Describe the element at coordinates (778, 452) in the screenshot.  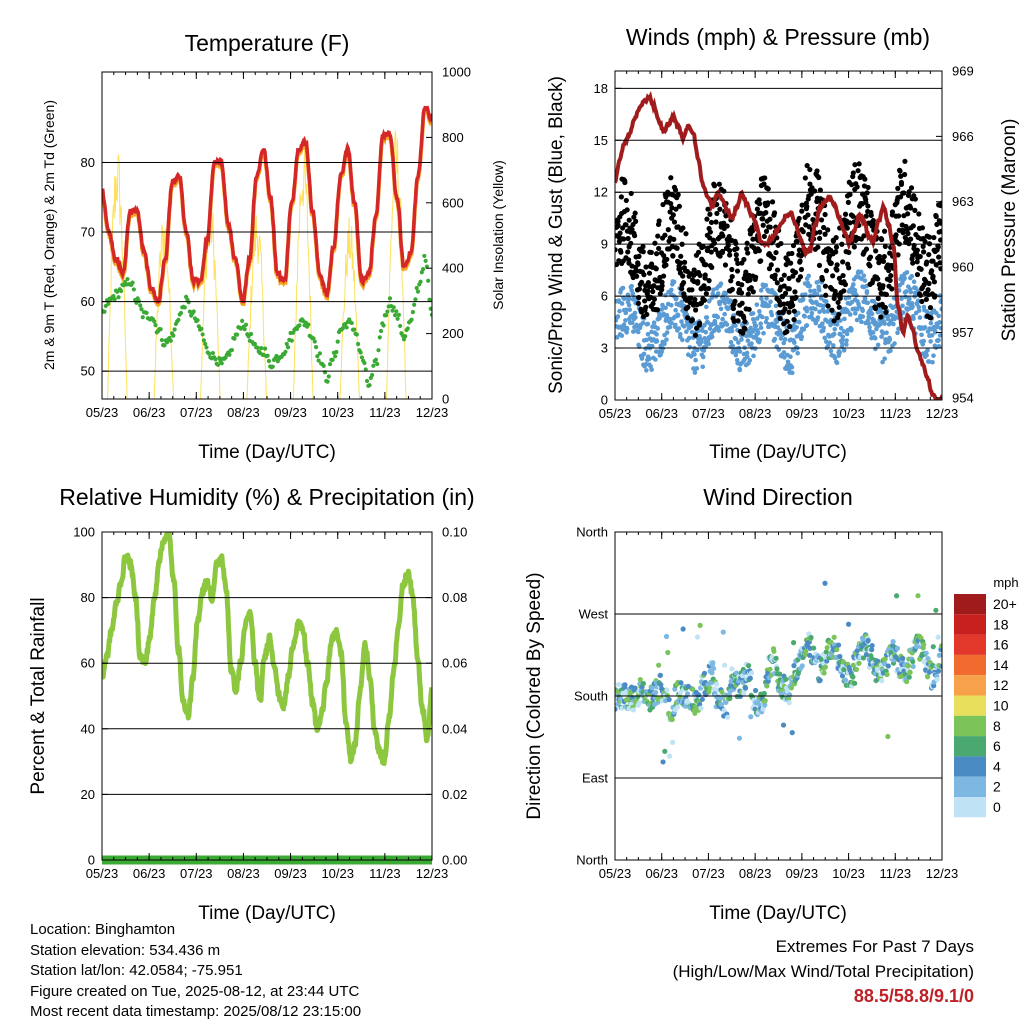
I see `winds-xlabel: Time (Day/UTC)` at that location.